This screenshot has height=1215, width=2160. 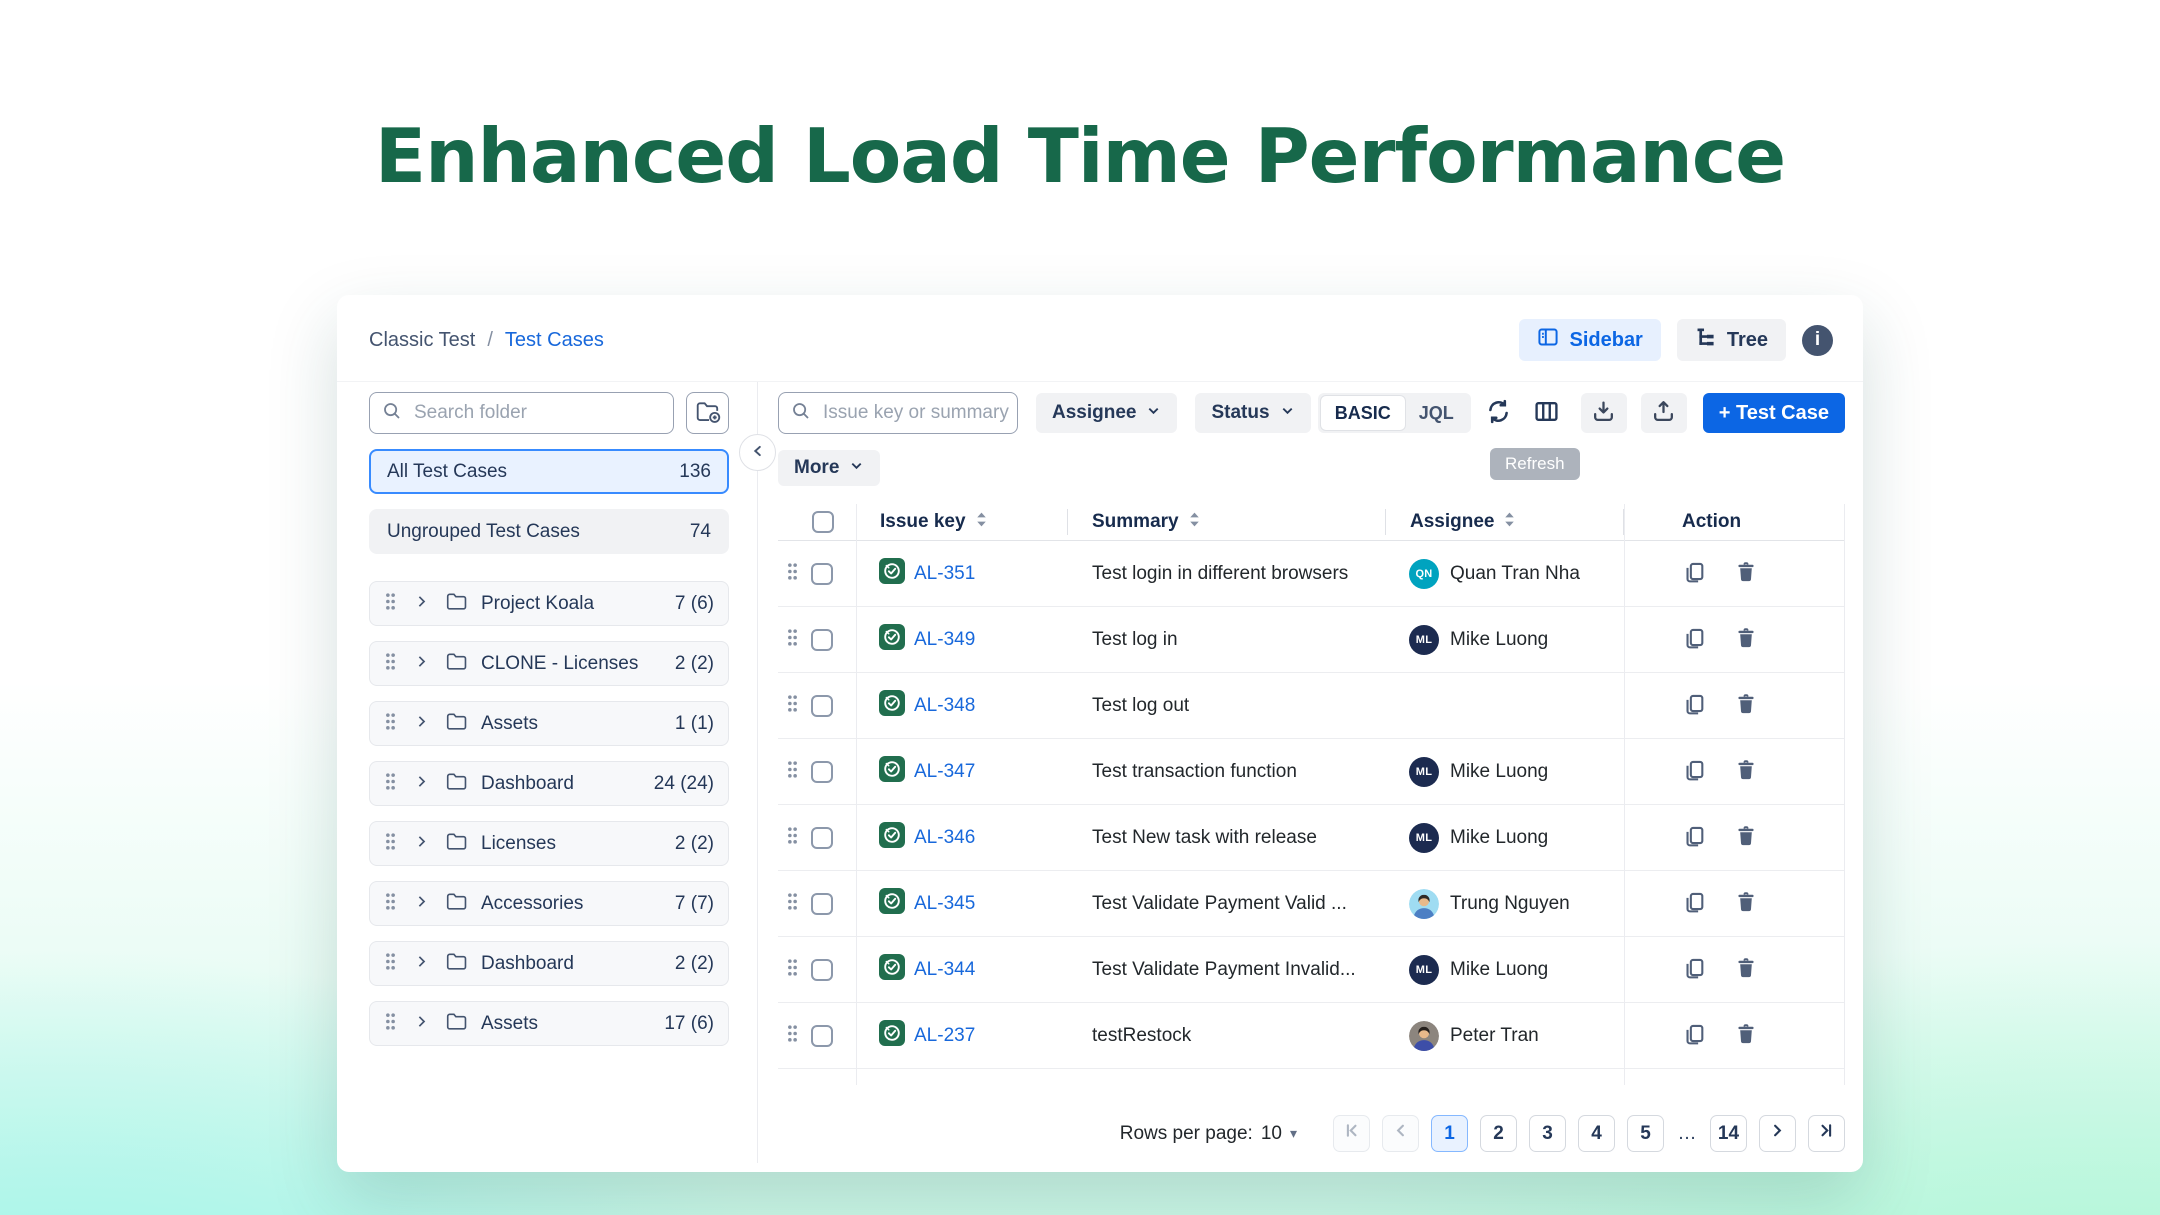 I want to click on sidebar-view-button: Sidebar, so click(x=1590, y=340).